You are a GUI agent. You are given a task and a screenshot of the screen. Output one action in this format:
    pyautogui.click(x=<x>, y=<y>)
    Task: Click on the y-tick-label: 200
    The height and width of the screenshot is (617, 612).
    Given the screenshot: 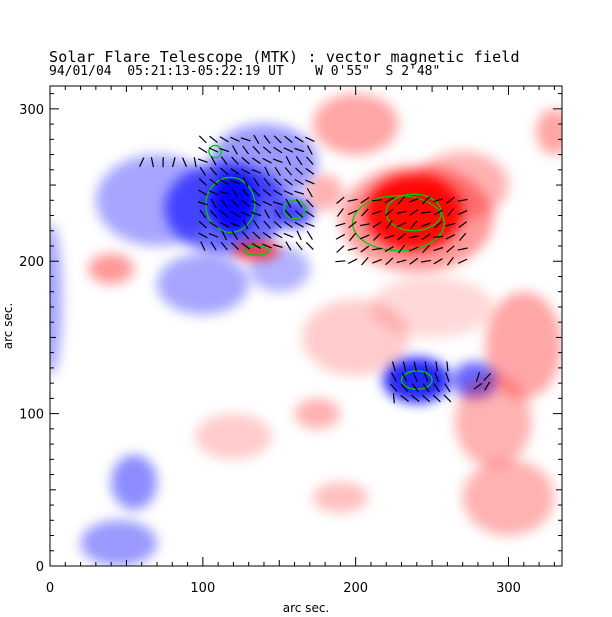 What is the action you would take?
    pyautogui.click(x=31, y=262)
    